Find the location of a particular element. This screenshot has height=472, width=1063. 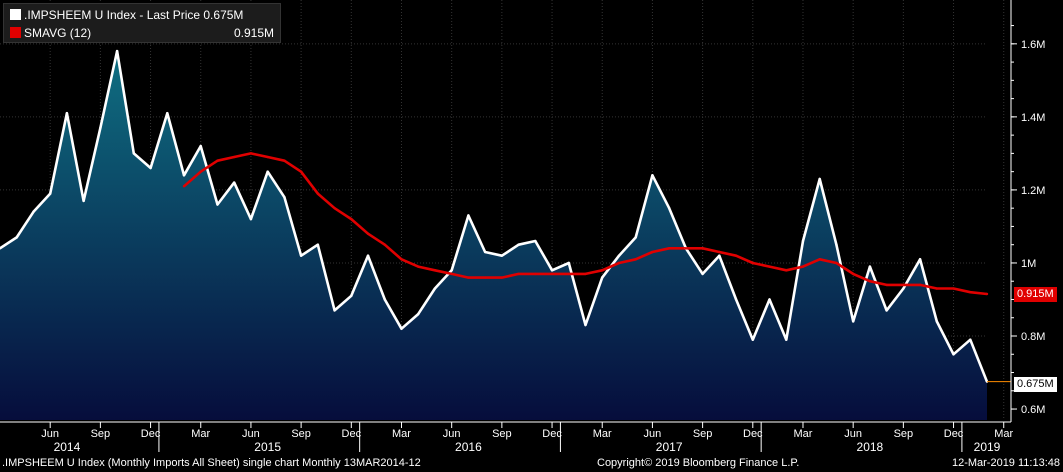

year-label: 2014 is located at coordinates (67, 447).